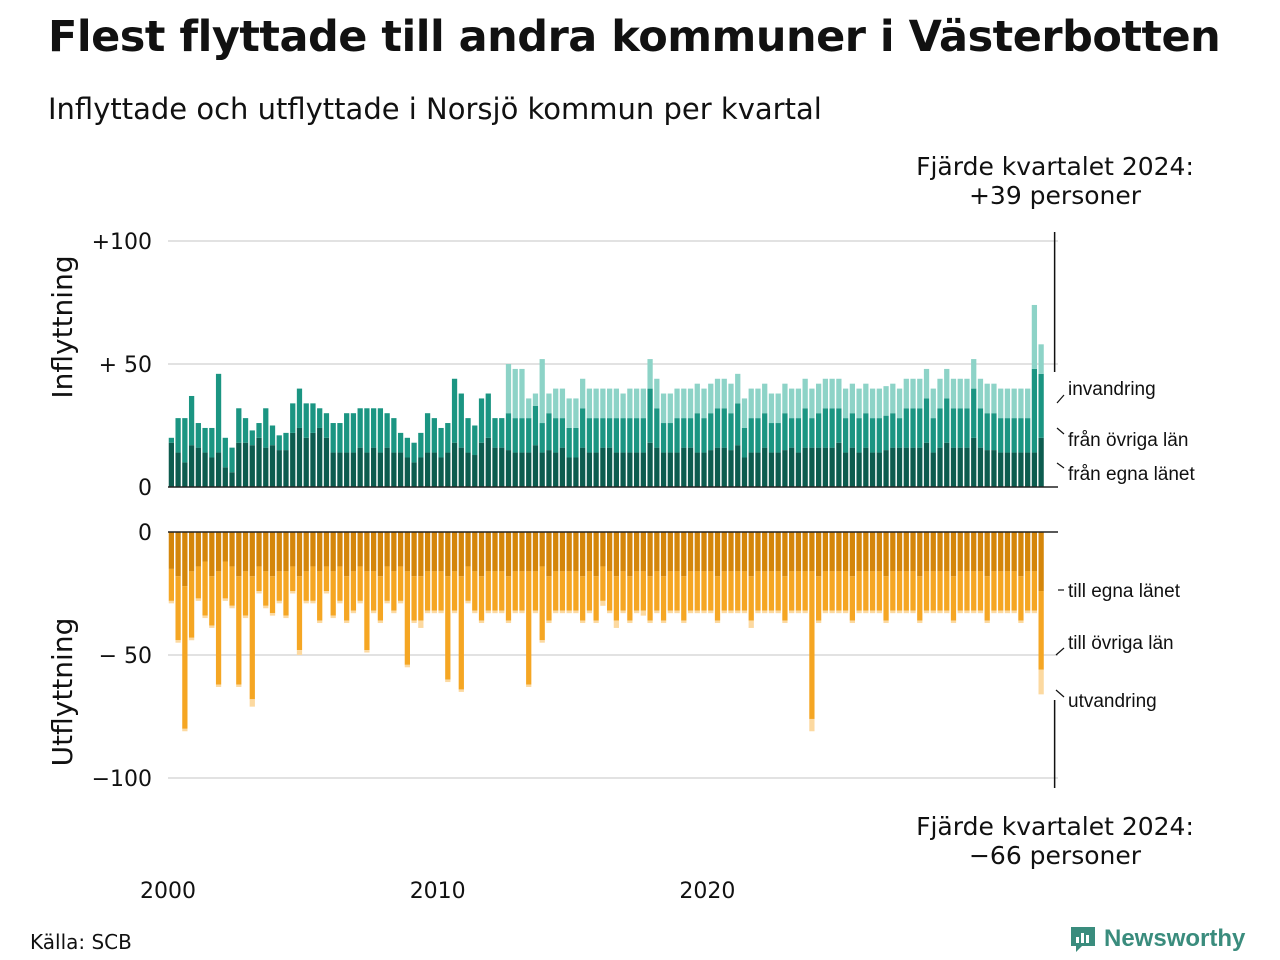 This screenshot has width=1280, height=960. I want to click on annotation-top-value: +39 personer, so click(1055, 195).